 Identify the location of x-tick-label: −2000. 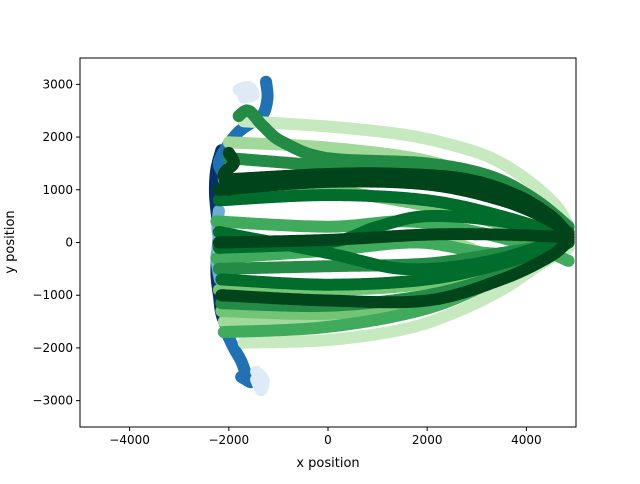
(229, 440).